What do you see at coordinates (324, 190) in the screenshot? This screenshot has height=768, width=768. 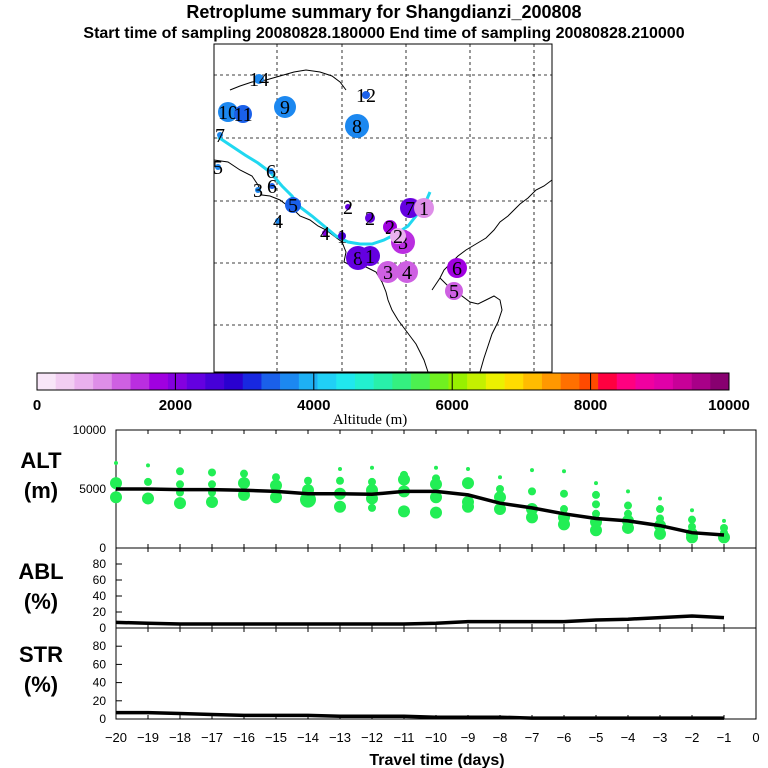 I see `retroplume-trajectory` at bounding box center [324, 190].